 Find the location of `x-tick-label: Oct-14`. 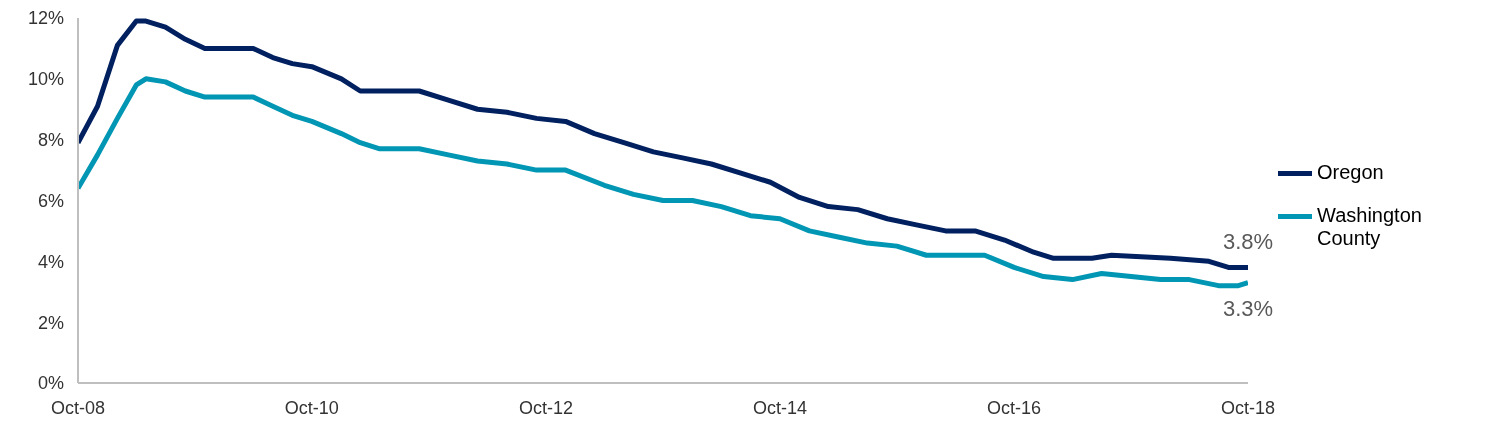

x-tick-label: Oct-14 is located at coordinates (779, 407).